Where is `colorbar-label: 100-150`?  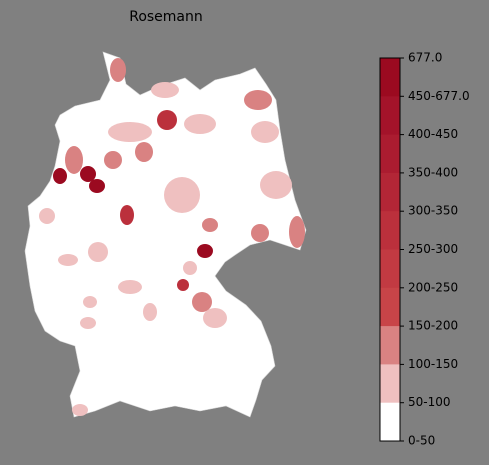
colorbar-label: 100-150 is located at coordinates (433, 364).